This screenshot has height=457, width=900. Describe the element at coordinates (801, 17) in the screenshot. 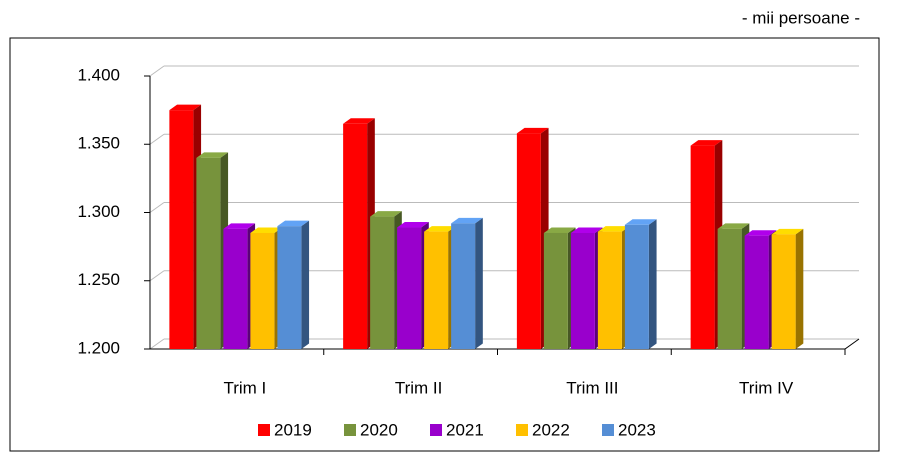

I see `unit-annotation: - mii persoane -` at that location.